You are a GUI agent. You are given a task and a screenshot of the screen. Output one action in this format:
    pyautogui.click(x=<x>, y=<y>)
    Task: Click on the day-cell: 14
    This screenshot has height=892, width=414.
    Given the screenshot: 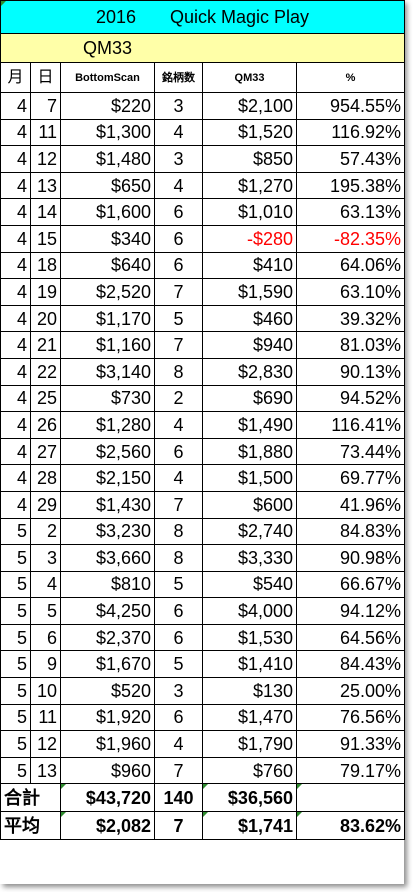 What is the action you would take?
    pyautogui.click(x=45, y=212)
    